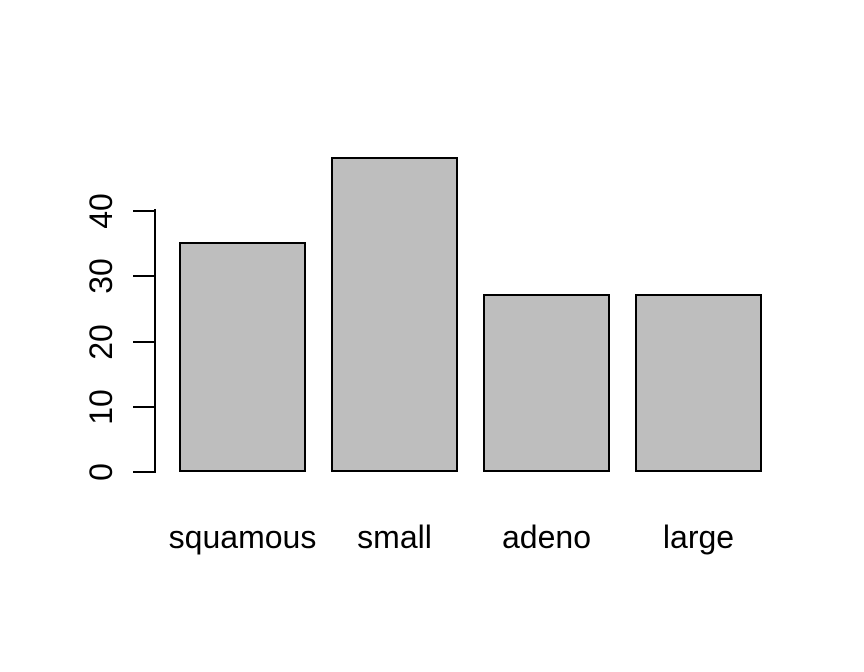 This screenshot has width=864, height=672. What do you see at coordinates (242, 537) in the screenshot?
I see `x-category-label-squamous: squamous` at bounding box center [242, 537].